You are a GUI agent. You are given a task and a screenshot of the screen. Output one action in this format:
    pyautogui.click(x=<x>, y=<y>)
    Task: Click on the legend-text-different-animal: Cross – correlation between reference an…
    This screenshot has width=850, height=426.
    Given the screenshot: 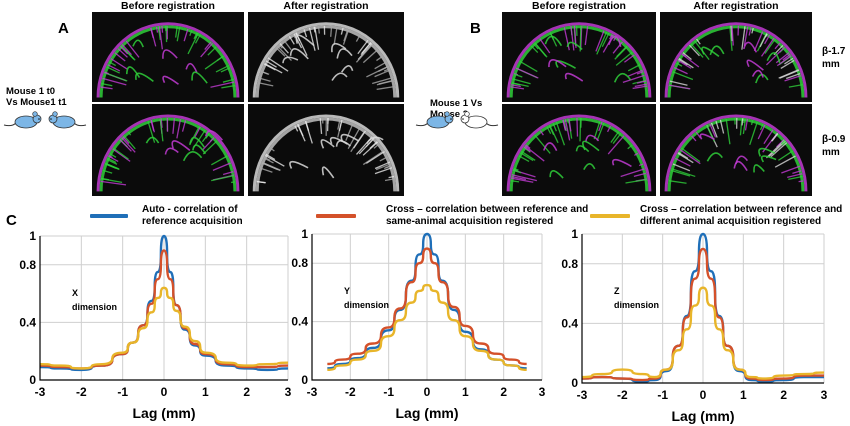 What is the action you would take?
    pyautogui.click(x=741, y=216)
    